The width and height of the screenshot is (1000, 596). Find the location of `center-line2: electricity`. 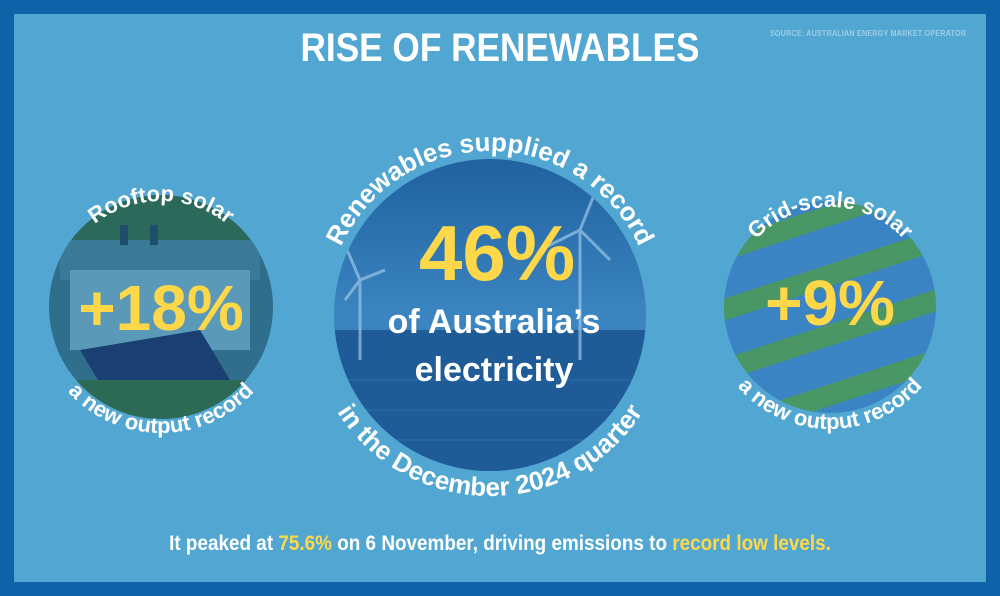

center-line2: electricity is located at coordinates (494, 370).